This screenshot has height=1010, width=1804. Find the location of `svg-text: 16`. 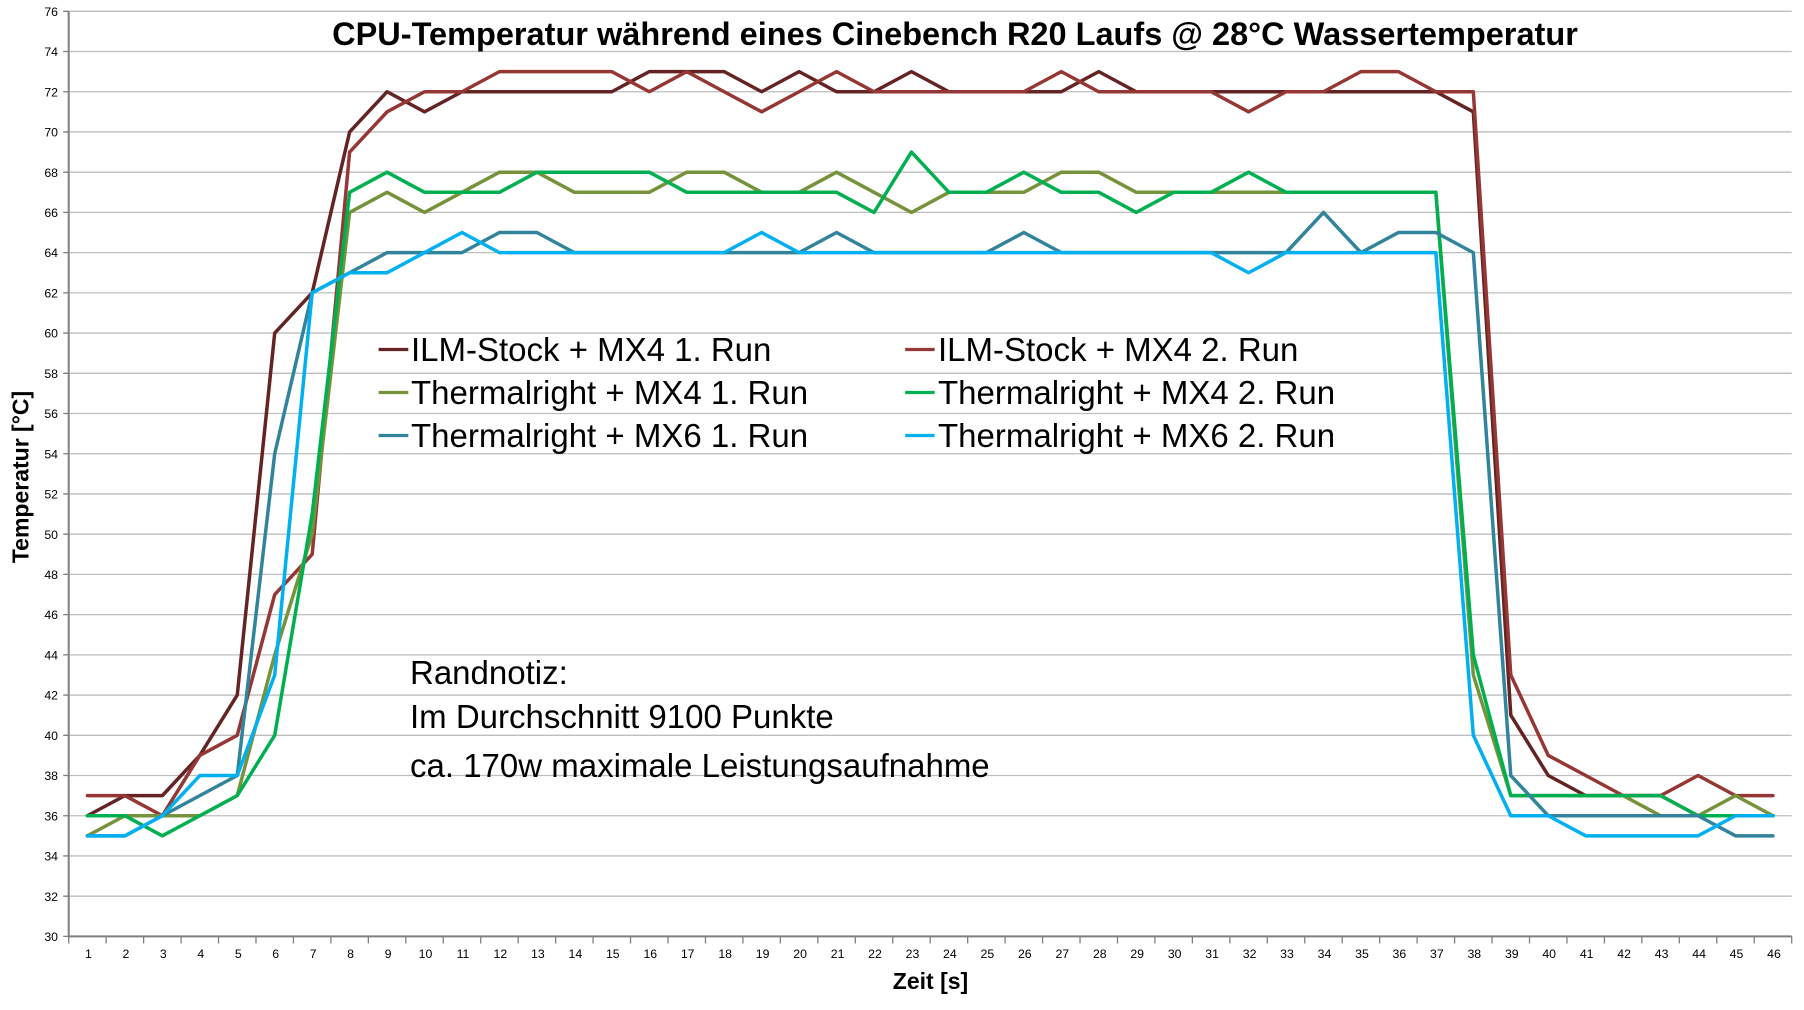

svg-text: 16 is located at coordinates (650, 954).